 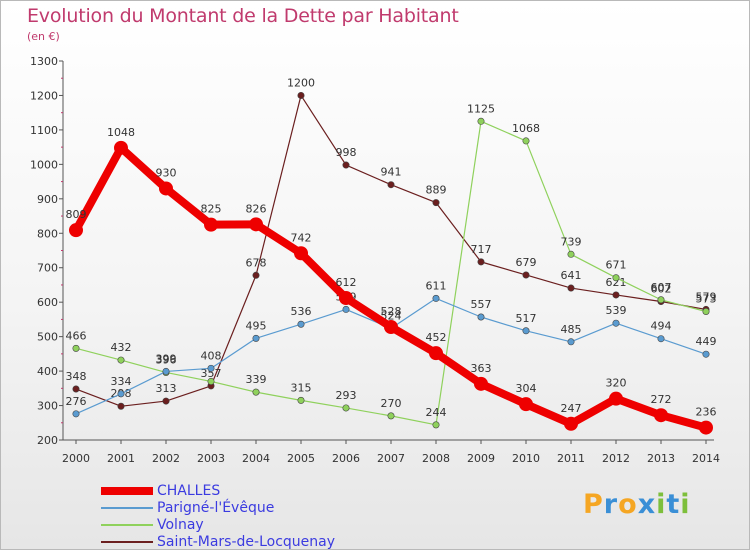 What do you see at coordinates (44, 130) in the screenshot?
I see `y-tick-label: 1100` at bounding box center [44, 130].